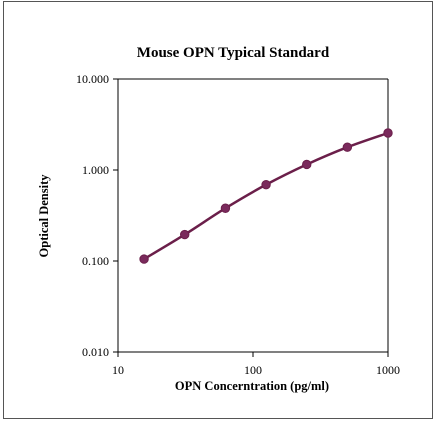  Describe the element at coordinates (95, 352) in the screenshot. I see `y-tick-label: 0.010` at that location.